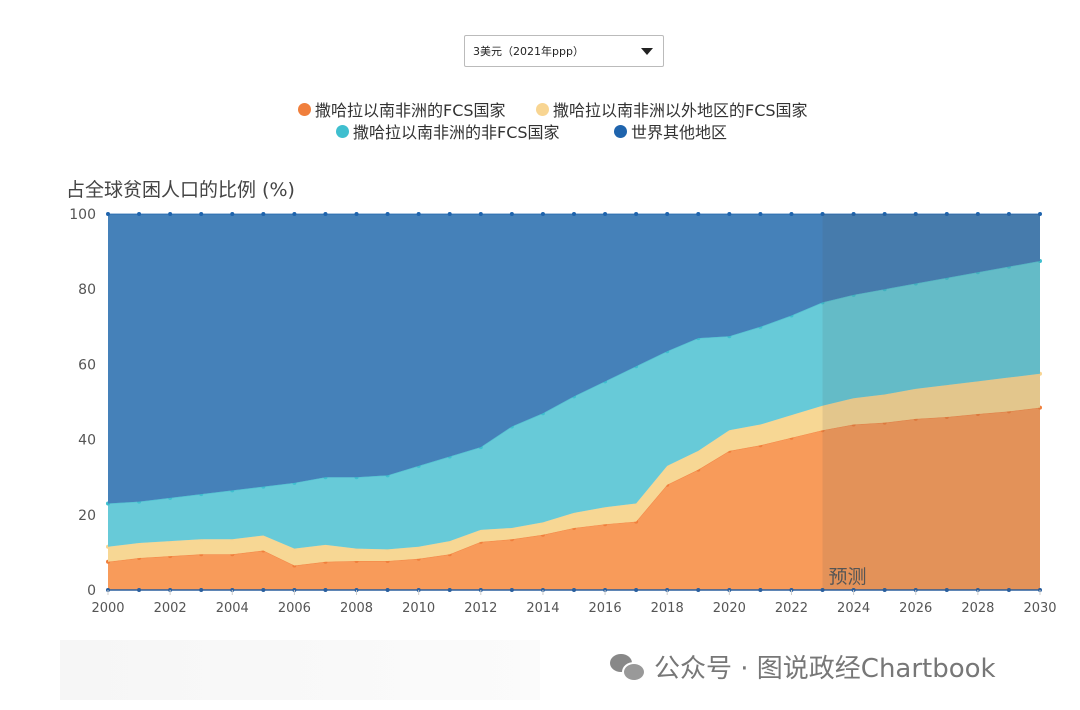 The image size is (1080, 710). Describe the element at coordinates (647, 51) in the screenshot. I see `chevron-down-icon` at that location.